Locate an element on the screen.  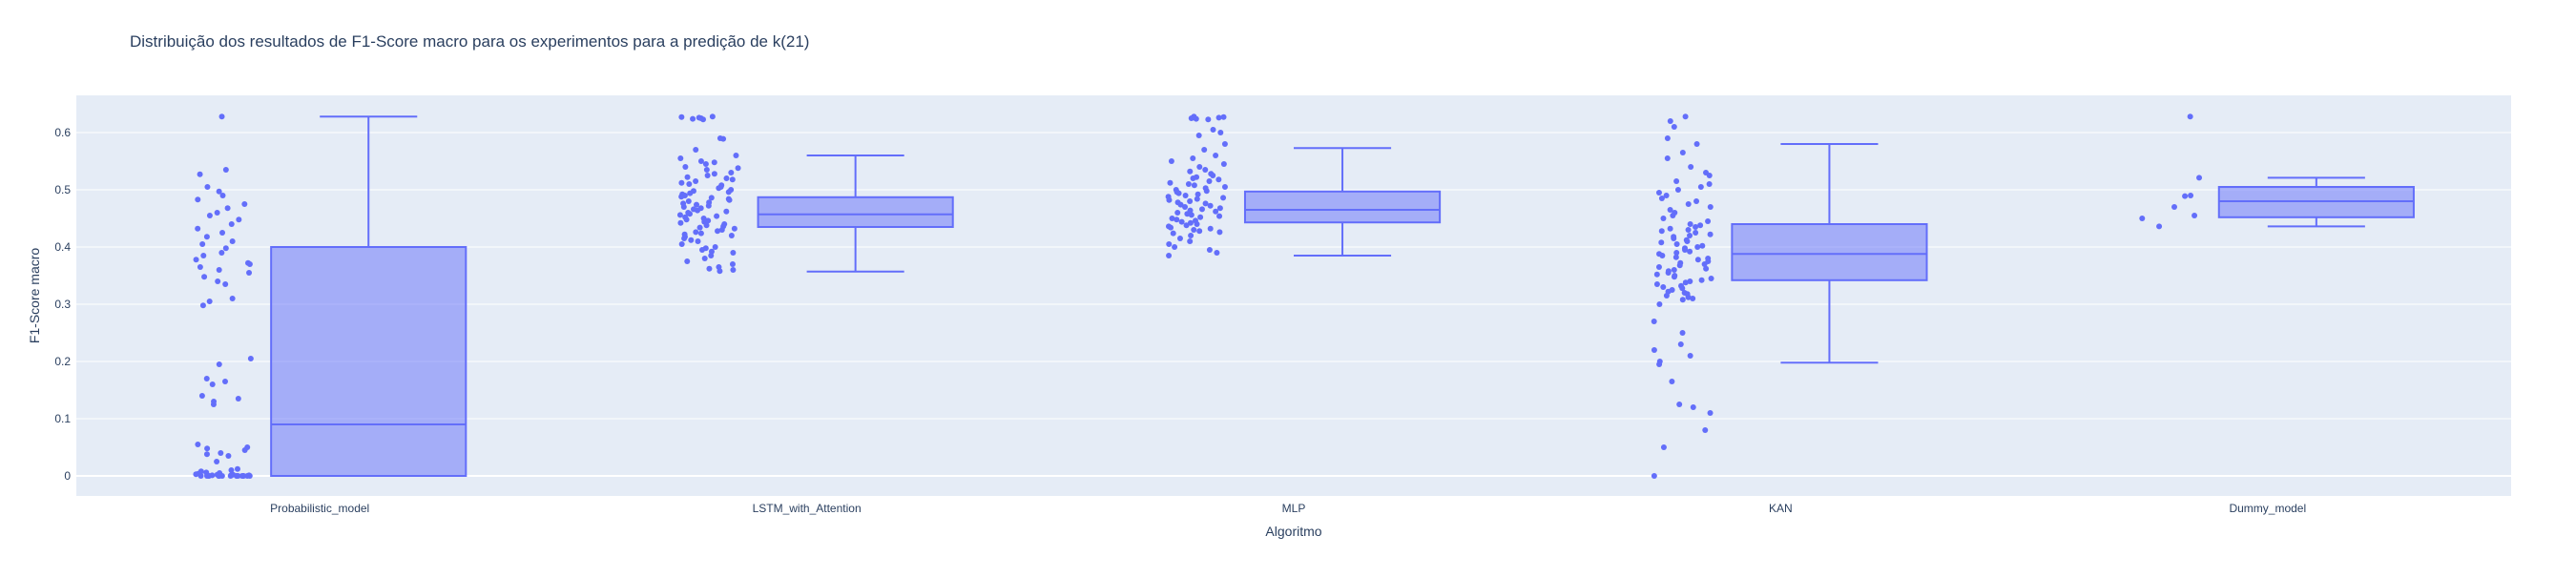
points-LSTM_with_Attention is located at coordinates (708, 194).